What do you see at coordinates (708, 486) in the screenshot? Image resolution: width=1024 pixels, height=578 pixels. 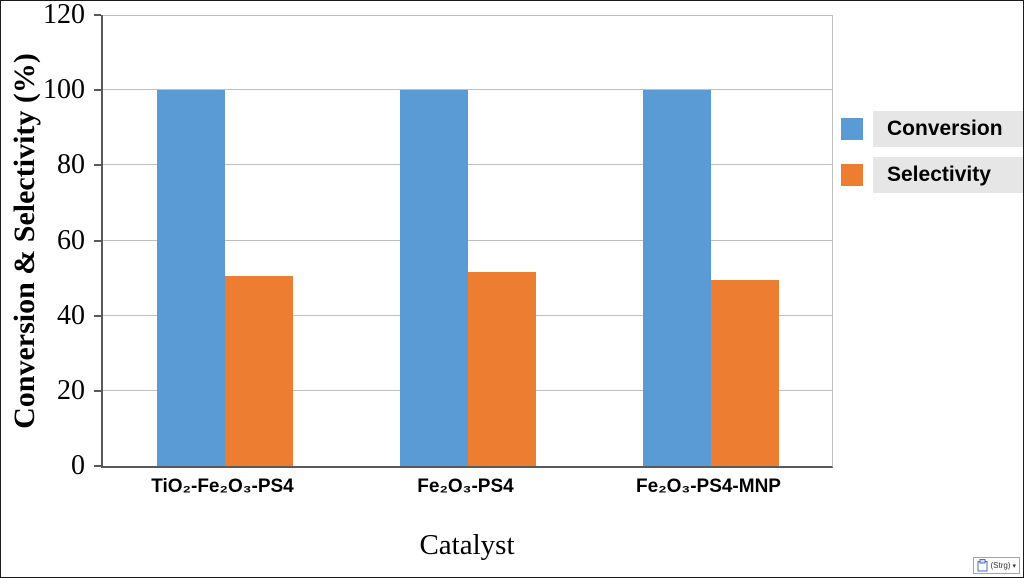 I see `category-label: Fe₂O₃-PS4-MNP` at bounding box center [708, 486].